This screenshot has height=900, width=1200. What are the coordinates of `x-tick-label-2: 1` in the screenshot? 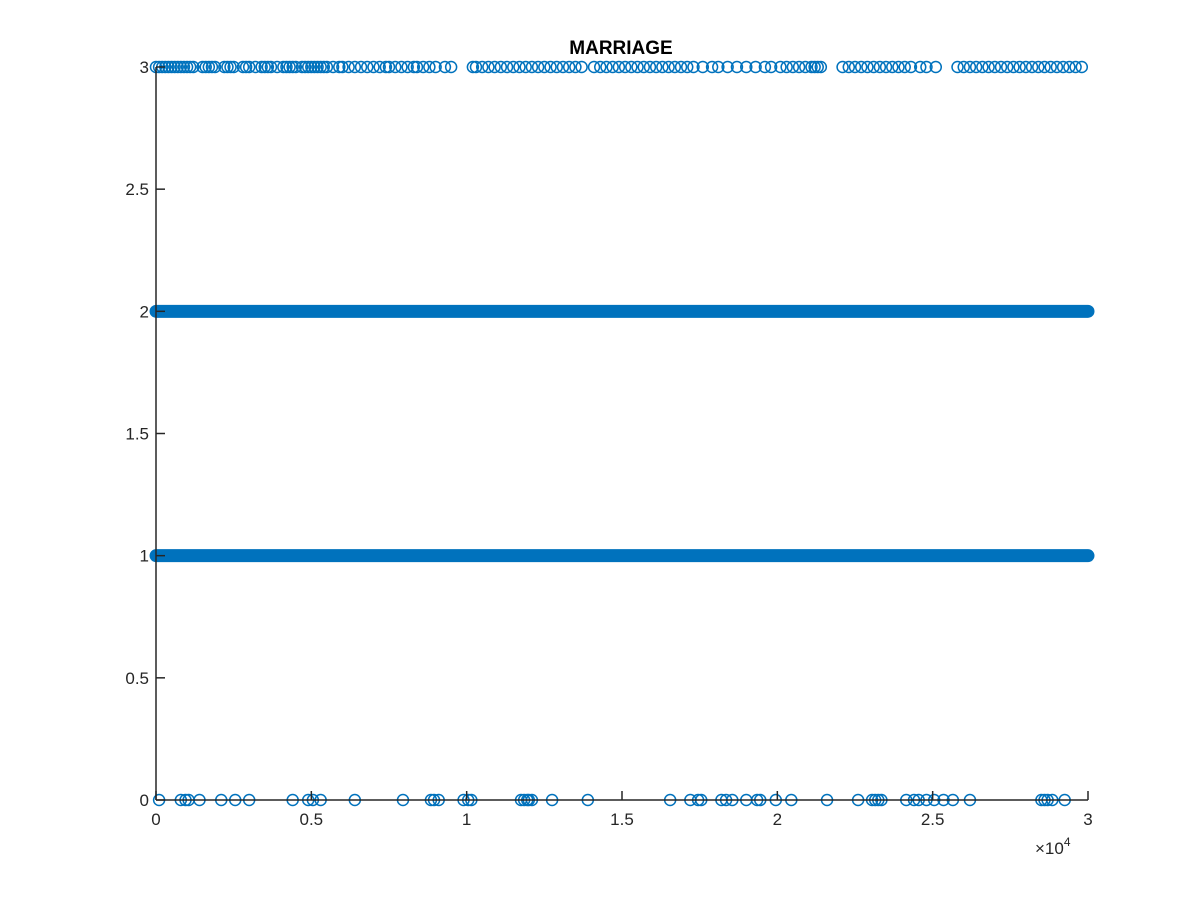 It's located at (466, 819).